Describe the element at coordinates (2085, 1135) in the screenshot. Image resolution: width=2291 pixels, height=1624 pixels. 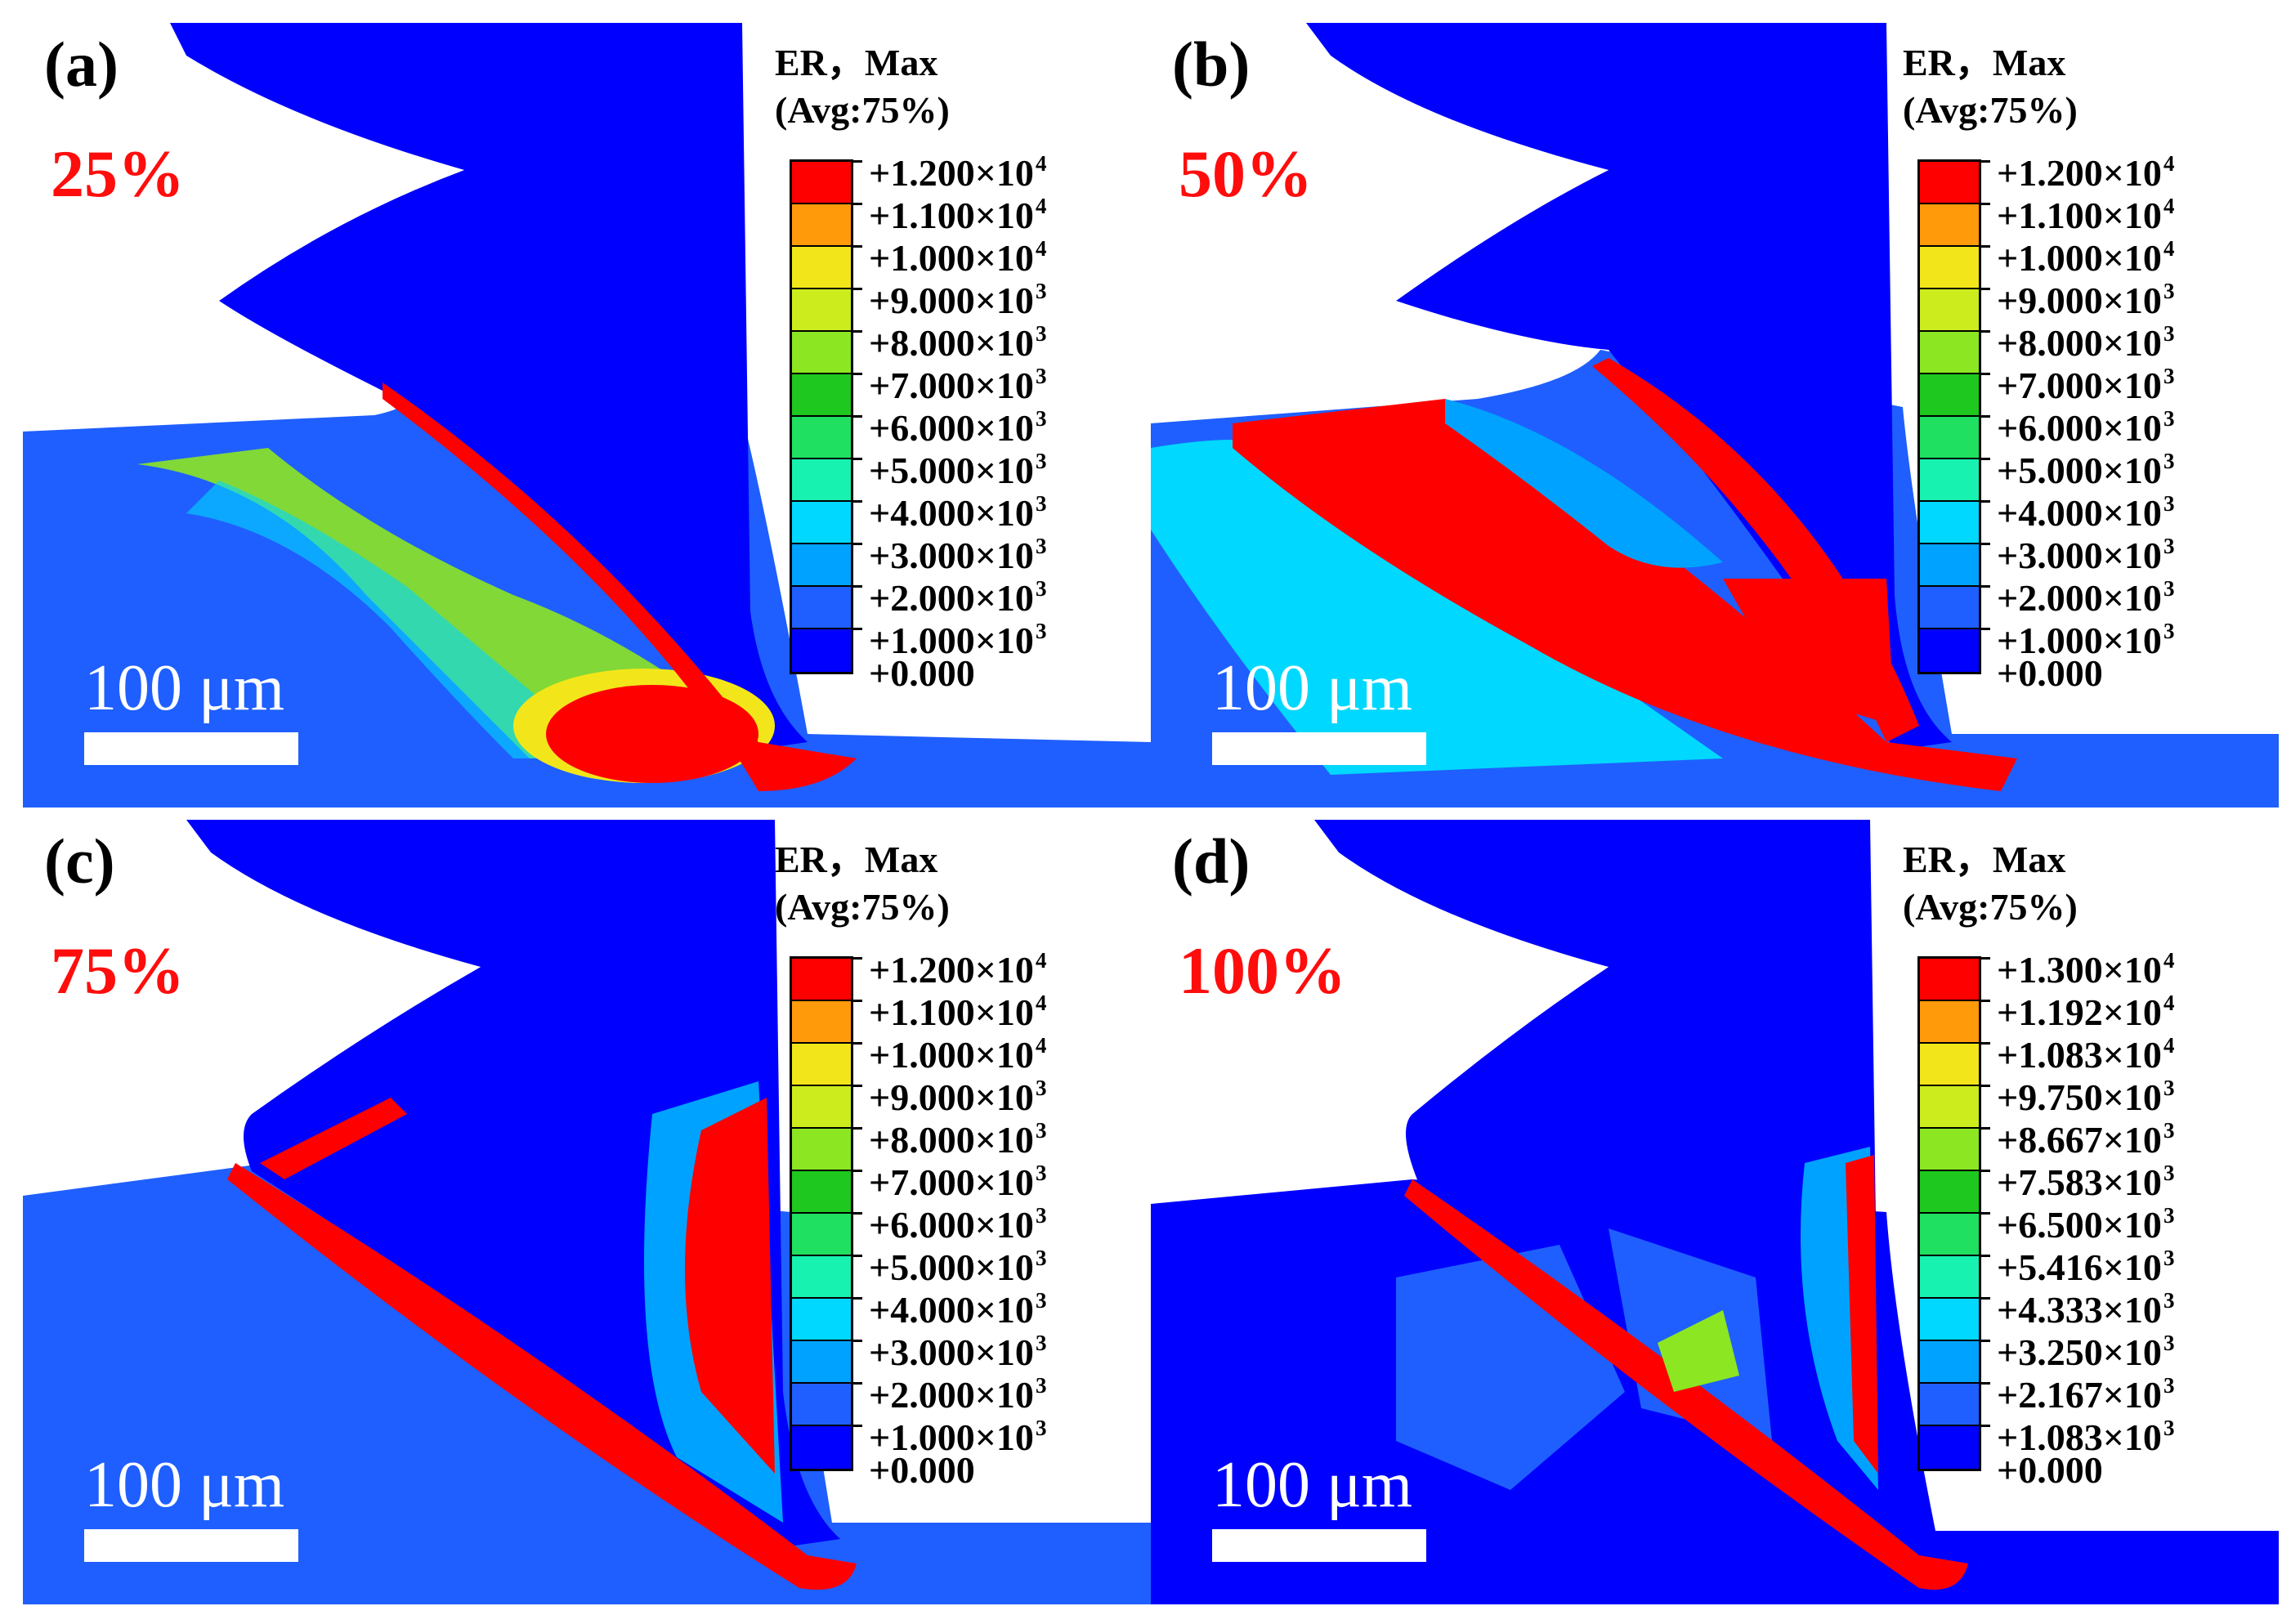
I see `colorbar-tick-label: +8.667×103` at that location.